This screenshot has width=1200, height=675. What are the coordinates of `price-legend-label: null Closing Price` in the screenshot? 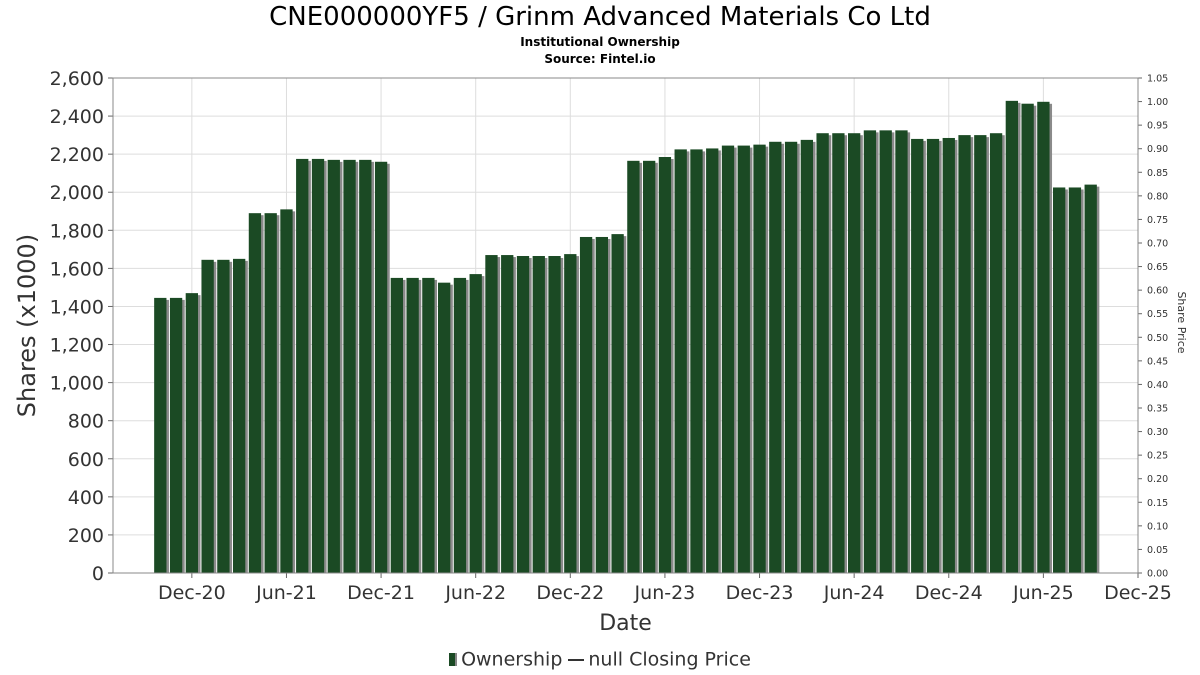 It's located at (669, 659).